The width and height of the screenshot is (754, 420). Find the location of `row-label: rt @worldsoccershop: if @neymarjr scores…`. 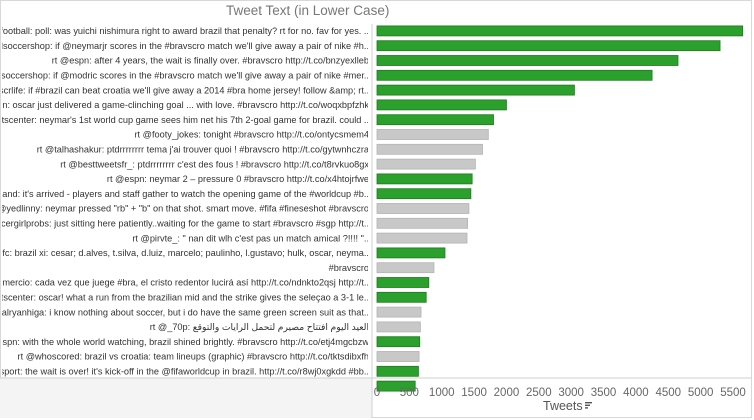

row-label: rt @worldsoccershop: if @neymarjr scores… is located at coordinates (184, 46).